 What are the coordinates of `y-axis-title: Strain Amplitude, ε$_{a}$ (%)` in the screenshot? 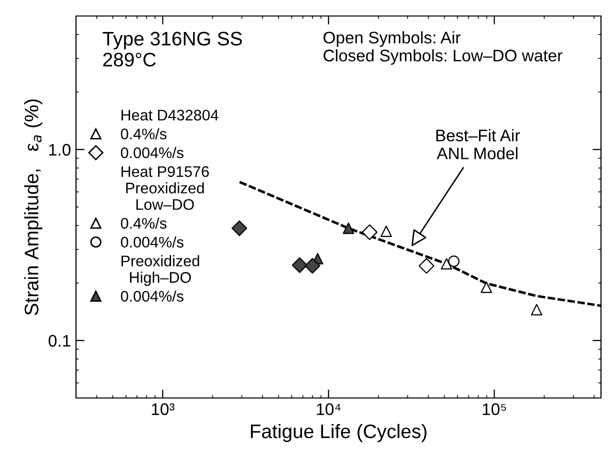 It's located at (33, 207).